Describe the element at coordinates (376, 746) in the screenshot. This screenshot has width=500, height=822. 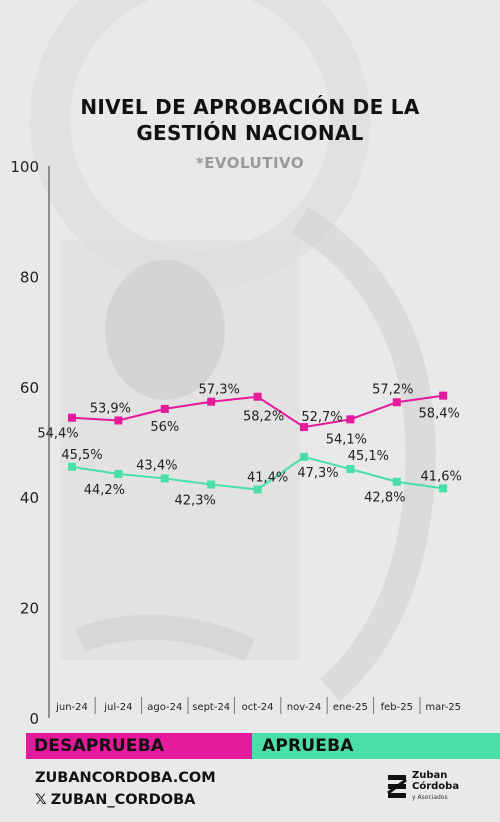
I see `legend-aprueba: APRUEBA` at that location.